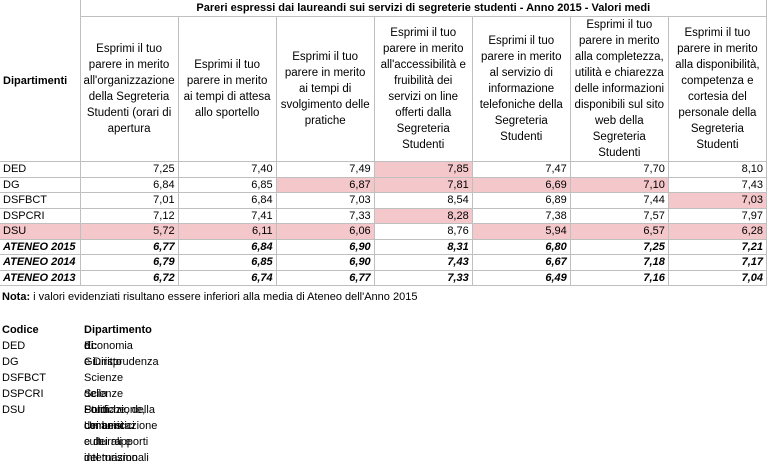  What do you see at coordinates (23, 394) in the screenshot?
I see `legend-code: DSPCRI` at bounding box center [23, 394].